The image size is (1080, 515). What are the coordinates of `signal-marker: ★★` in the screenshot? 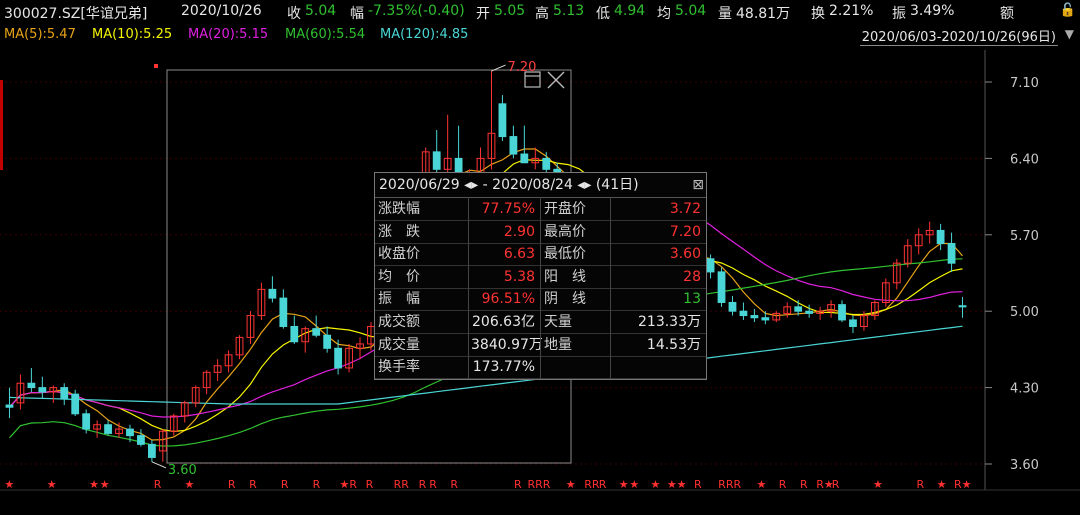 It's located at (677, 484).